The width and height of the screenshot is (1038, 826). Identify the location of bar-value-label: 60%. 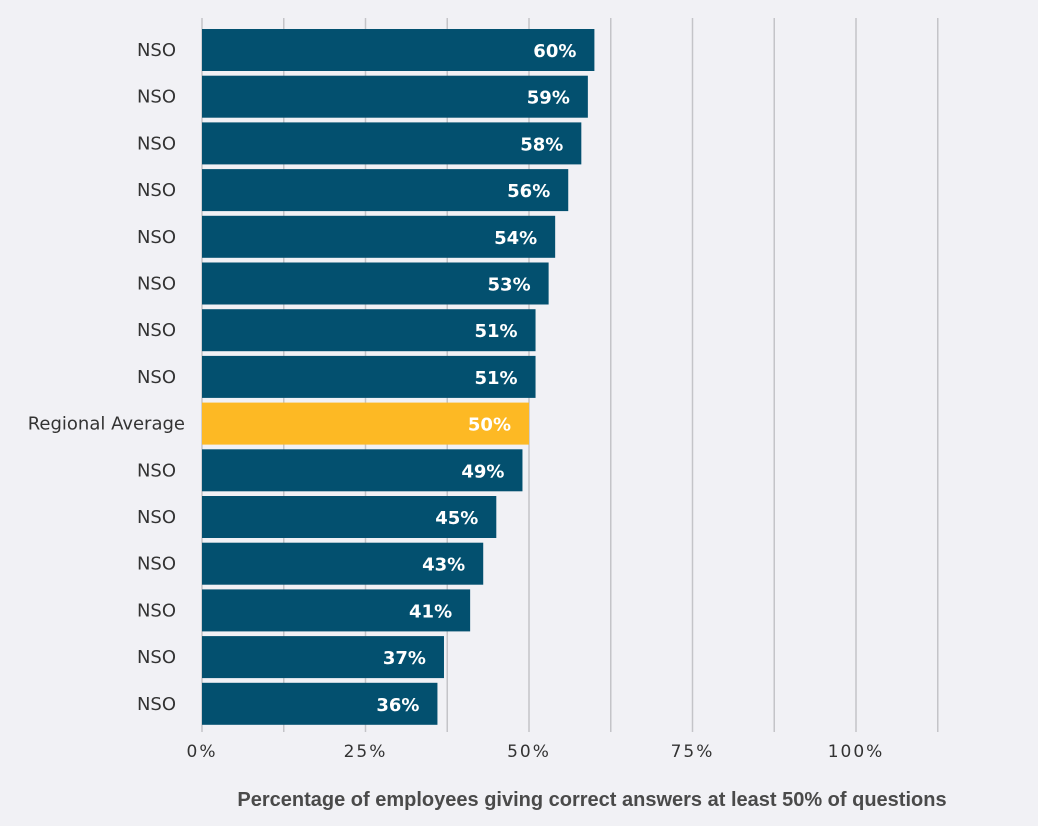
(554, 51).